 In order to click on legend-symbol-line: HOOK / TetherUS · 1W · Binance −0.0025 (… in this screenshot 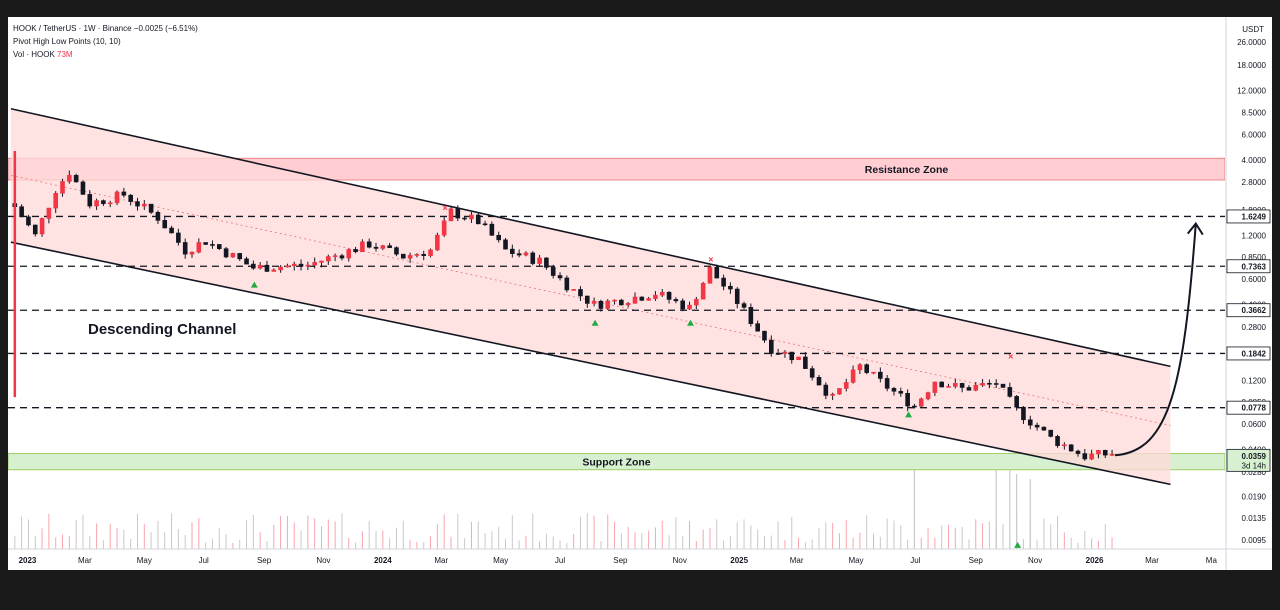, I will do `click(105, 28)`.